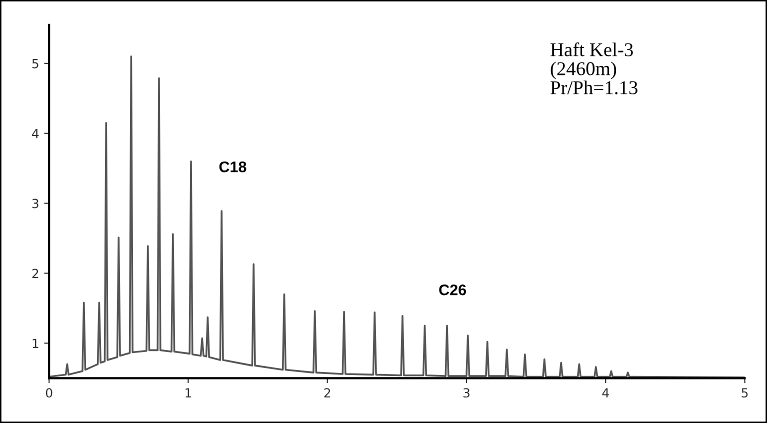 The height and width of the screenshot is (423, 767). I want to click on y-tick-label: 5, so click(35, 63).